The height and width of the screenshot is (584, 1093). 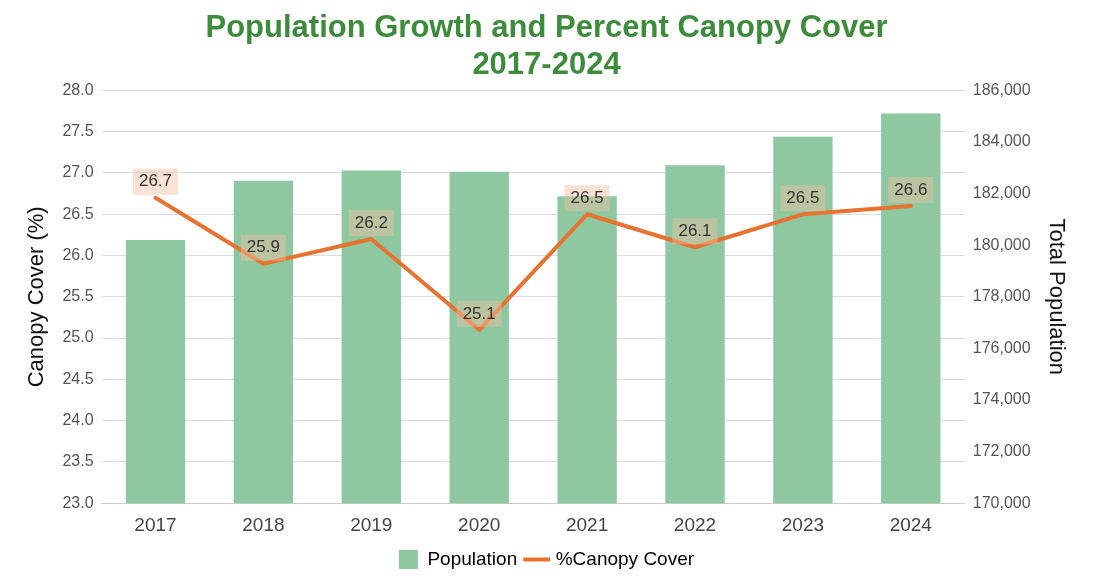 What do you see at coordinates (78, 502) in the screenshot?
I see `y-tick-label: 23.0` at bounding box center [78, 502].